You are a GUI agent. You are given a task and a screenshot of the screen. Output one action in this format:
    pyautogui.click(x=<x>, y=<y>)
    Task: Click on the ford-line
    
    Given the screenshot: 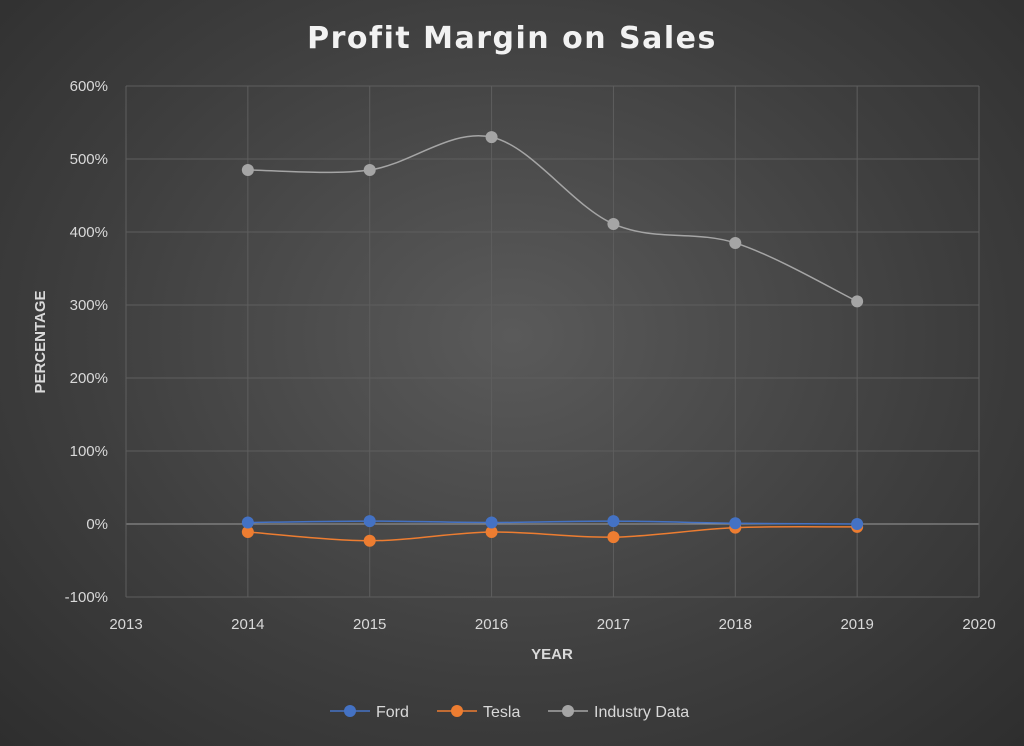 What is the action you would take?
    pyautogui.click(x=552, y=522)
    